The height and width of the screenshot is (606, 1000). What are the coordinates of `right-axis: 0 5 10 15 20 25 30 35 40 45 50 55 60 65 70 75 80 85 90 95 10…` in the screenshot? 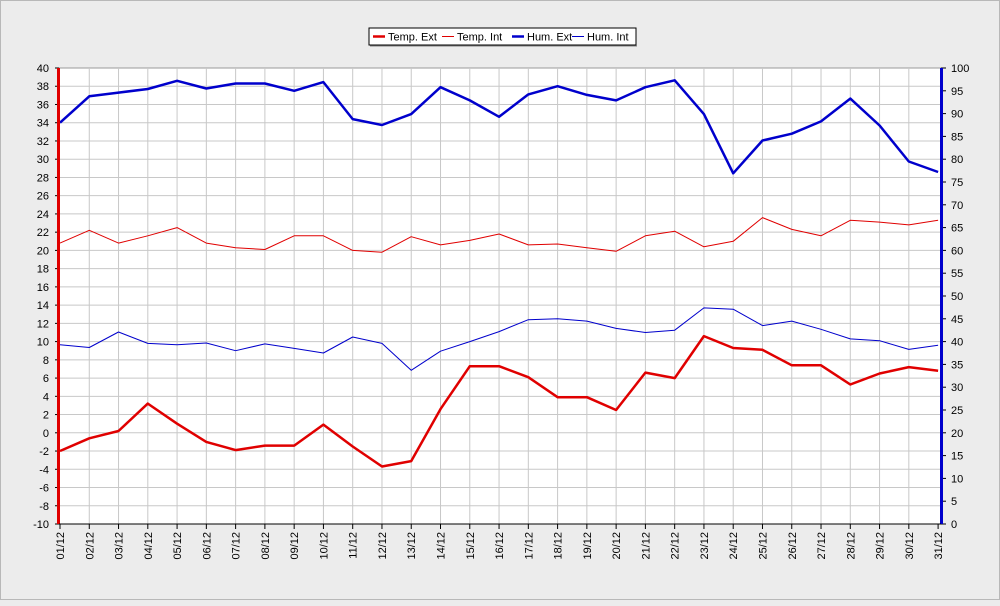 It's located at (954, 297).